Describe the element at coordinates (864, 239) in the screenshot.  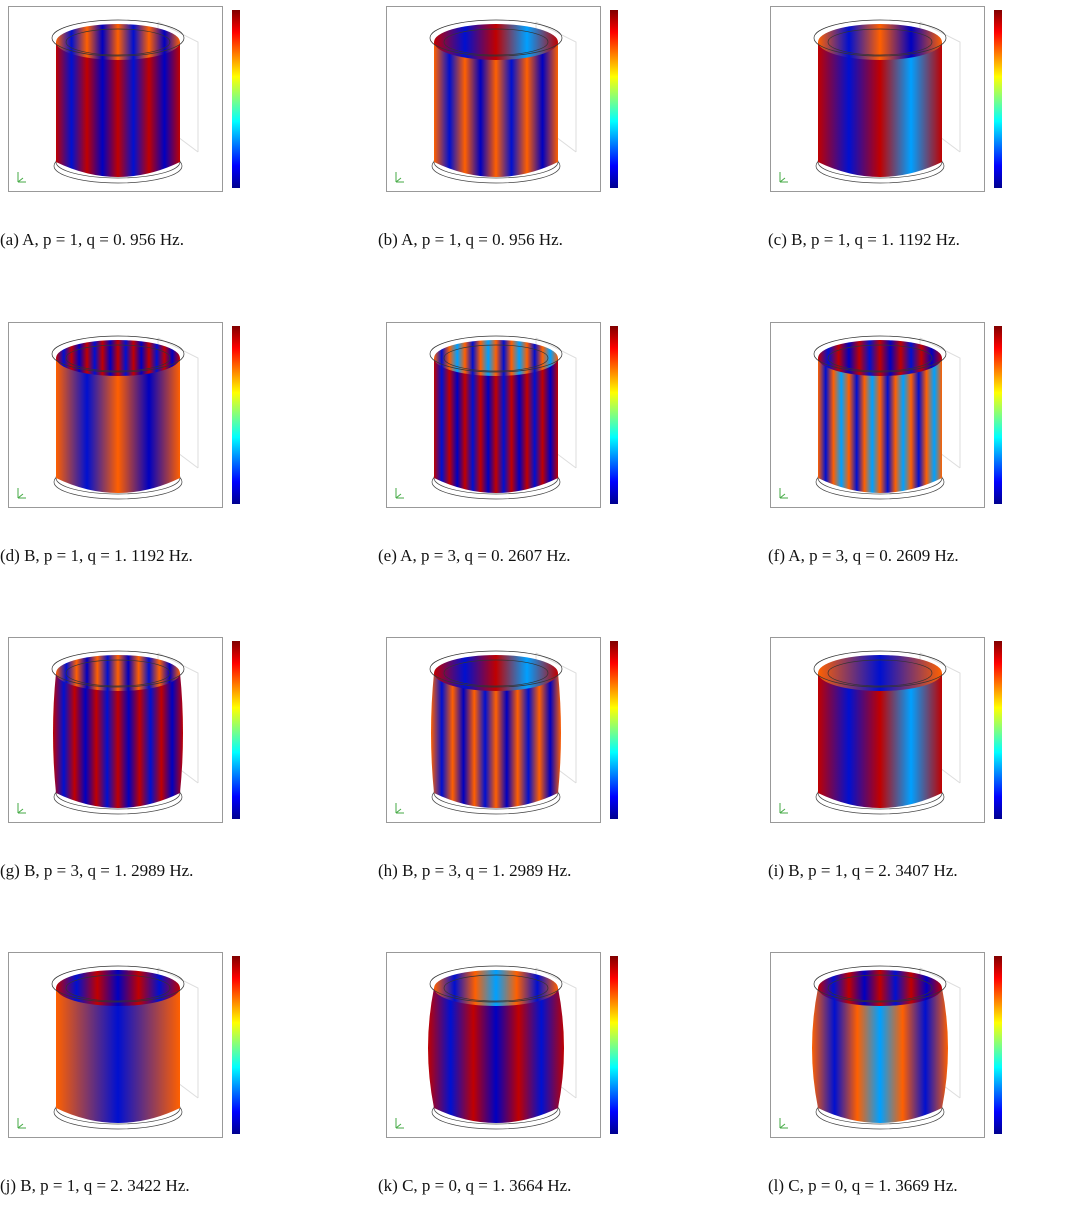
I see `subfigure-caption: (c) B, p = 1, q = 1. 1192 Hz.` at that location.